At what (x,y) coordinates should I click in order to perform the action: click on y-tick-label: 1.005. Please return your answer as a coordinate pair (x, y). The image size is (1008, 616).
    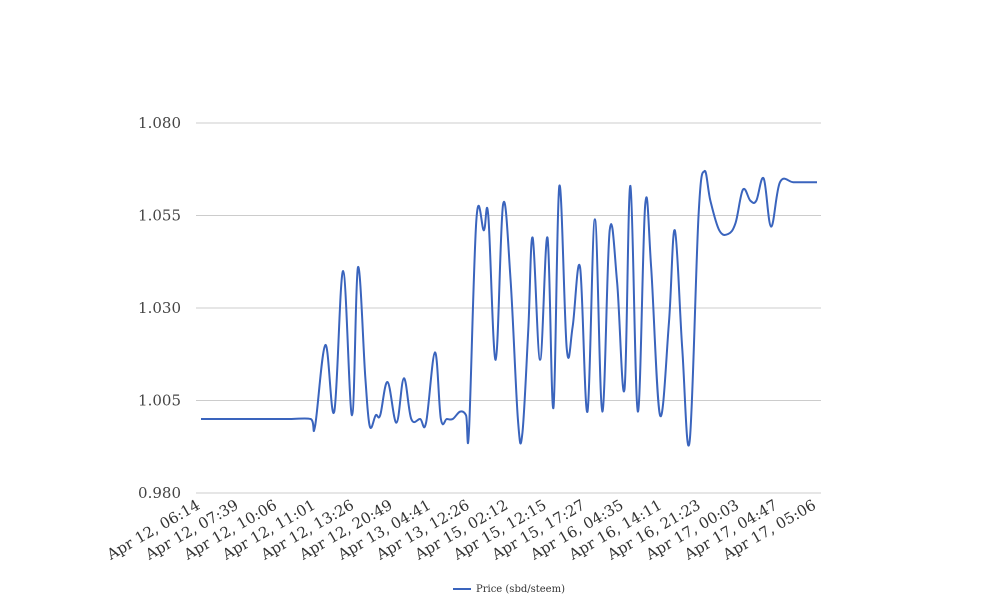
    Looking at the image, I should click on (159, 401).